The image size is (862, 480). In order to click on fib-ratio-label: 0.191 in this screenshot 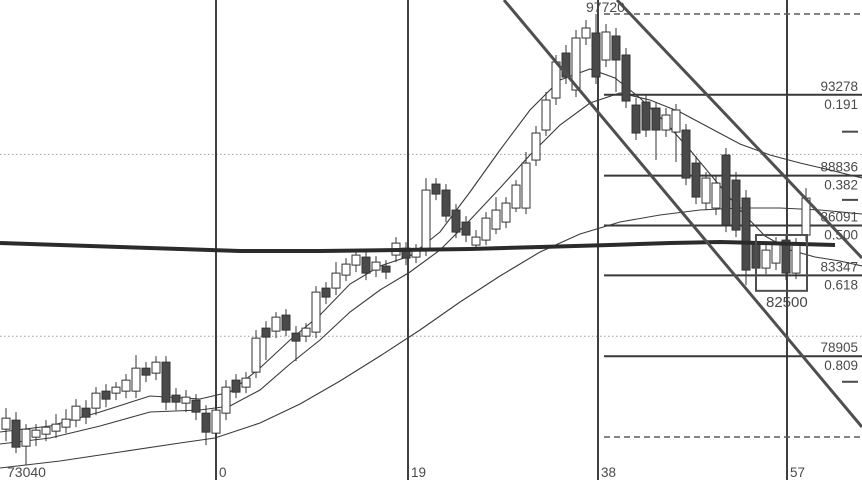, I will do `click(841, 104)`.